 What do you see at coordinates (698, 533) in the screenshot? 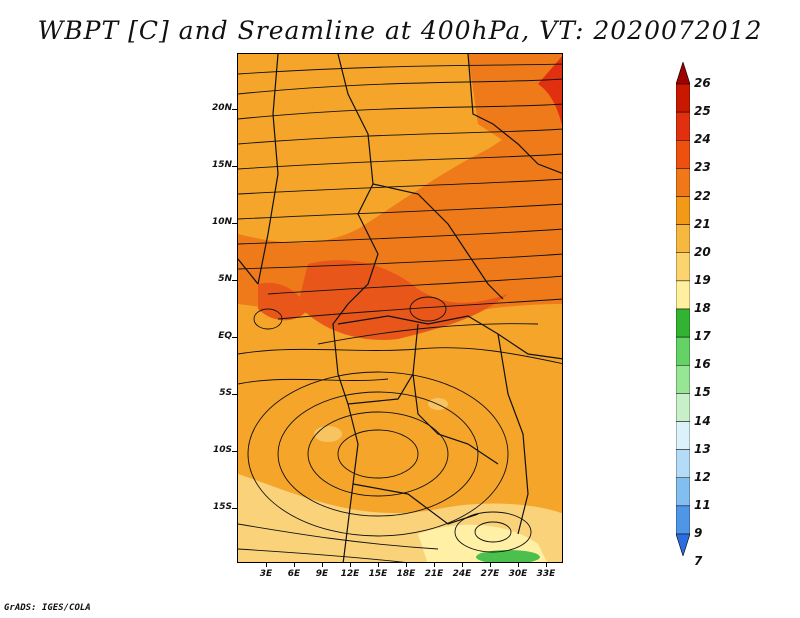
I see `colorbar-label: 9` at bounding box center [698, 533].